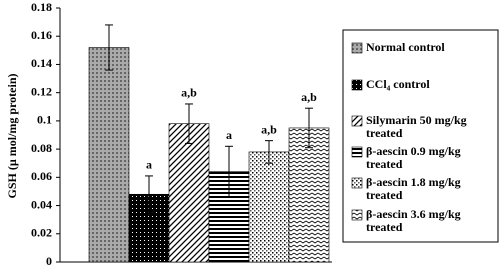 This screenshot has height=271, width=500. What do you see at coordinates (41, 176) in the screenshot?
I see `y-tick-label: 0.06` at bounding box center [41, 176].